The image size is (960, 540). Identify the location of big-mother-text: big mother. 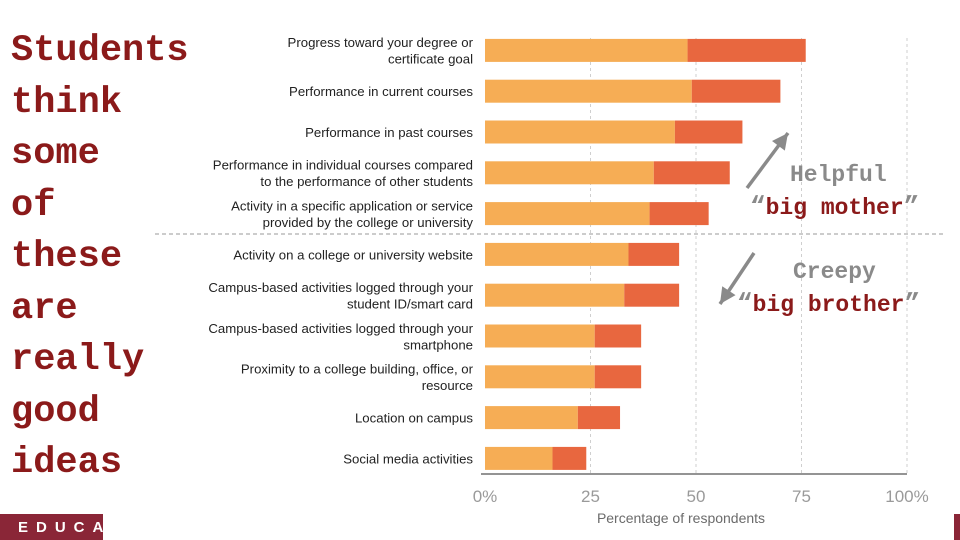
(834, 208).